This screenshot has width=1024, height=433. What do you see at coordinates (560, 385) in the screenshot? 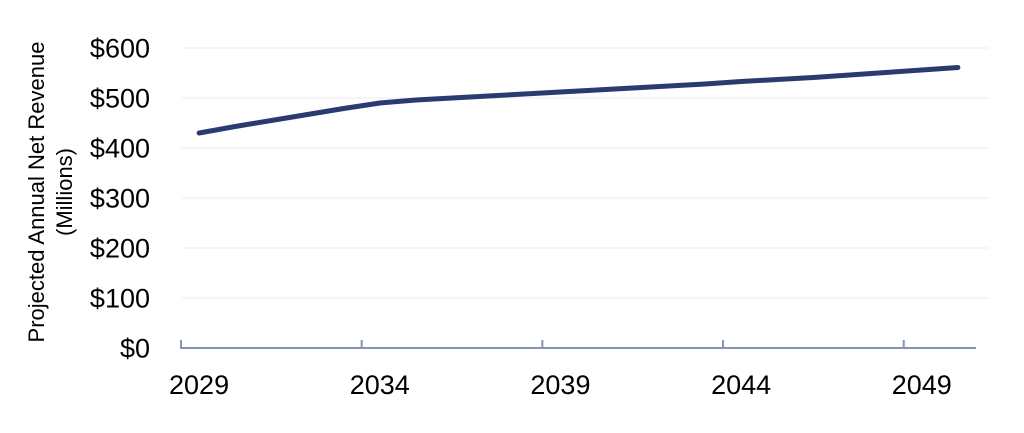
I see `x-tick-label-2039: 2039` at bounding box center [560, 385].